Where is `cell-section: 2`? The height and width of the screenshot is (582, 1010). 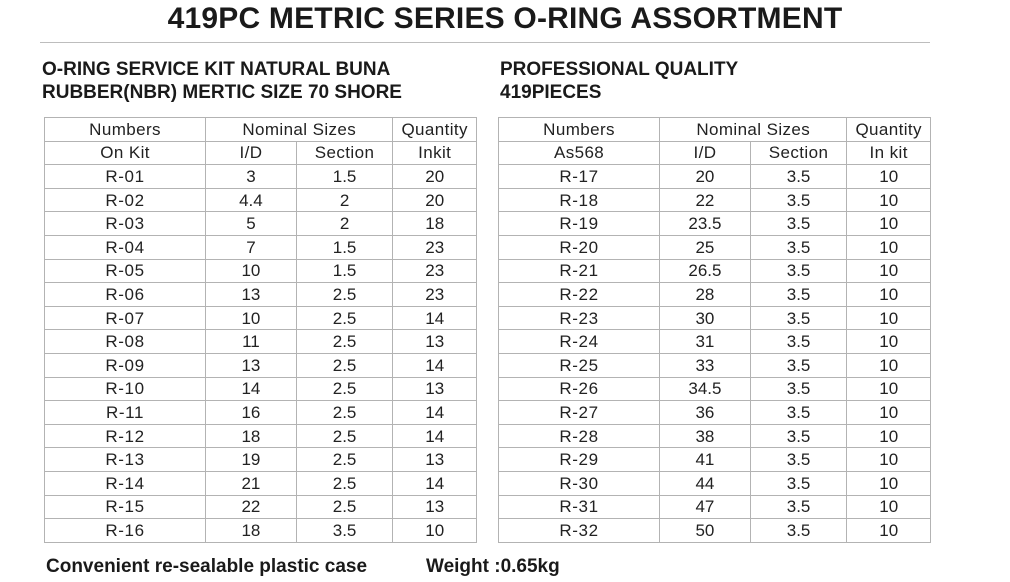
cell-section: 2 is located at coordinates (344, 223).